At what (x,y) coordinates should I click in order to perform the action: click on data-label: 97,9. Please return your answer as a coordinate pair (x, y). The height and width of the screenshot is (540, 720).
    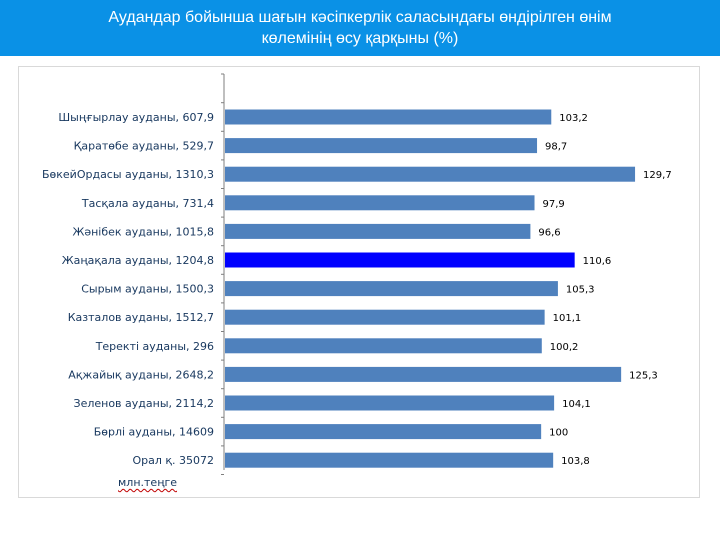
    Looking at the image, I should click on (554, 204).